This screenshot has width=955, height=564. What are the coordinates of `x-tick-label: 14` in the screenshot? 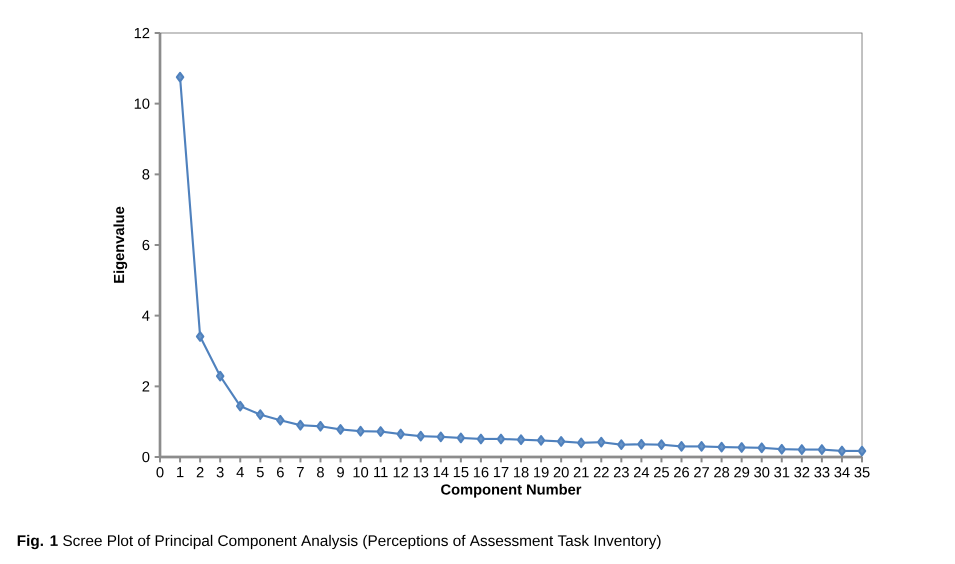 It's located at (441, 472).